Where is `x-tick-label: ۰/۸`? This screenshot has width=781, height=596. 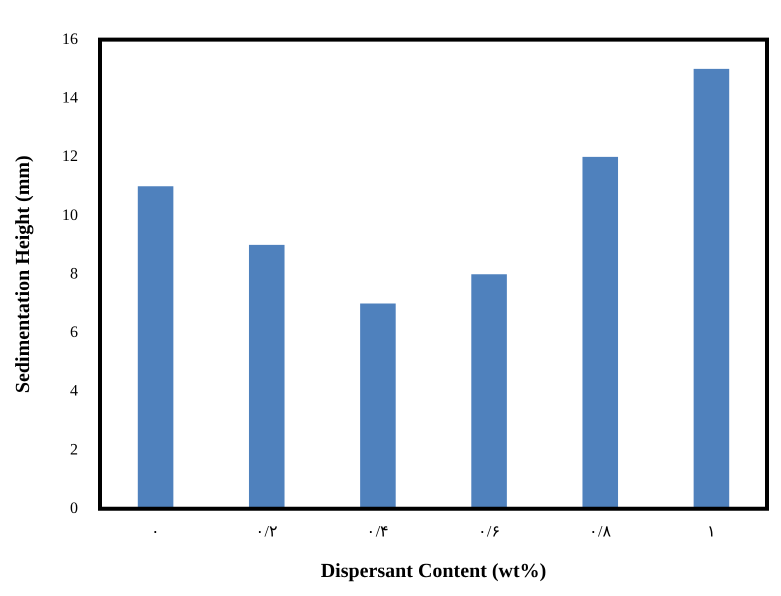
x-tick-label: ۰/۸ is located at coordinates (600, 532).